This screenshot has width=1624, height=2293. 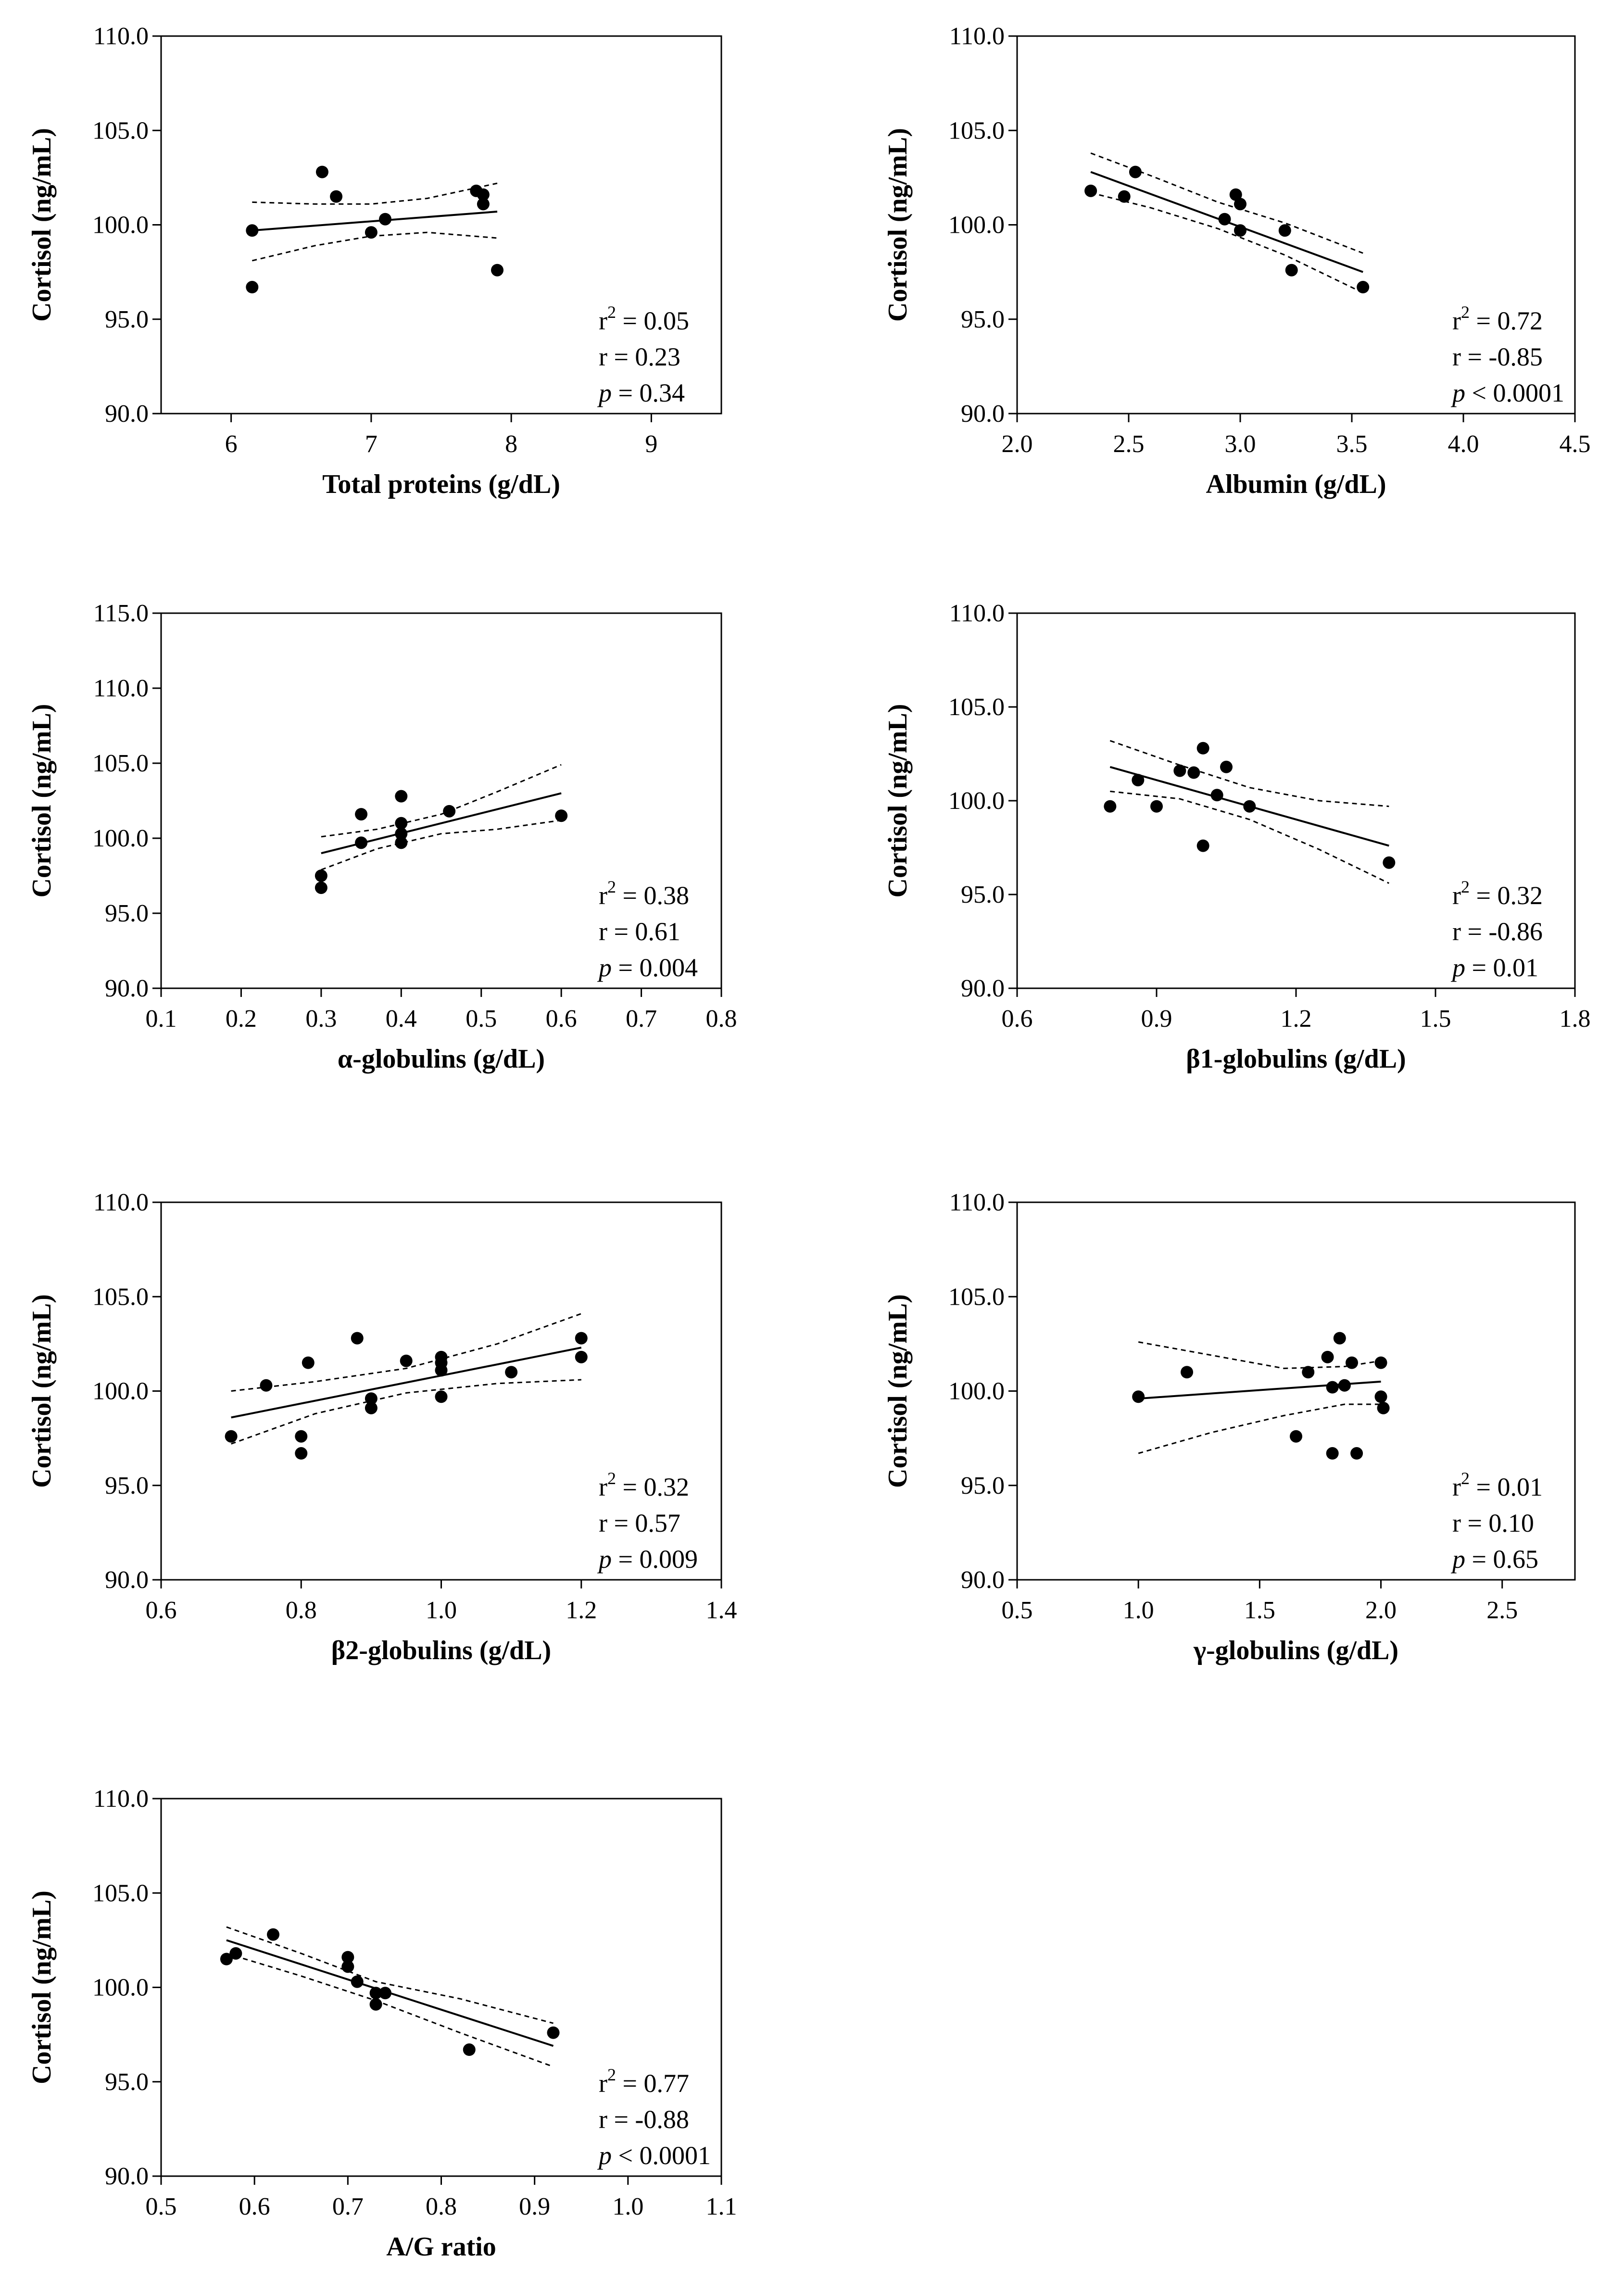 What do you see at coordinates (721, 1019) in the screenshot?
I see `x-tick-label: 0.8` at bounding box center [721, 1019].